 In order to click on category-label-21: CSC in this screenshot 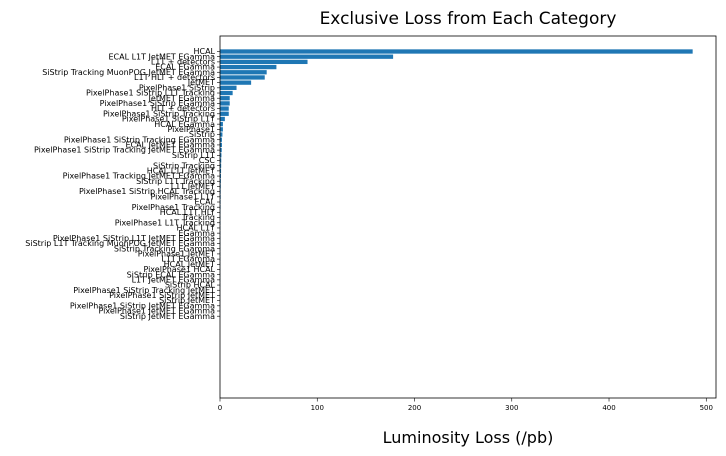, I will do `click(207, 160)`.